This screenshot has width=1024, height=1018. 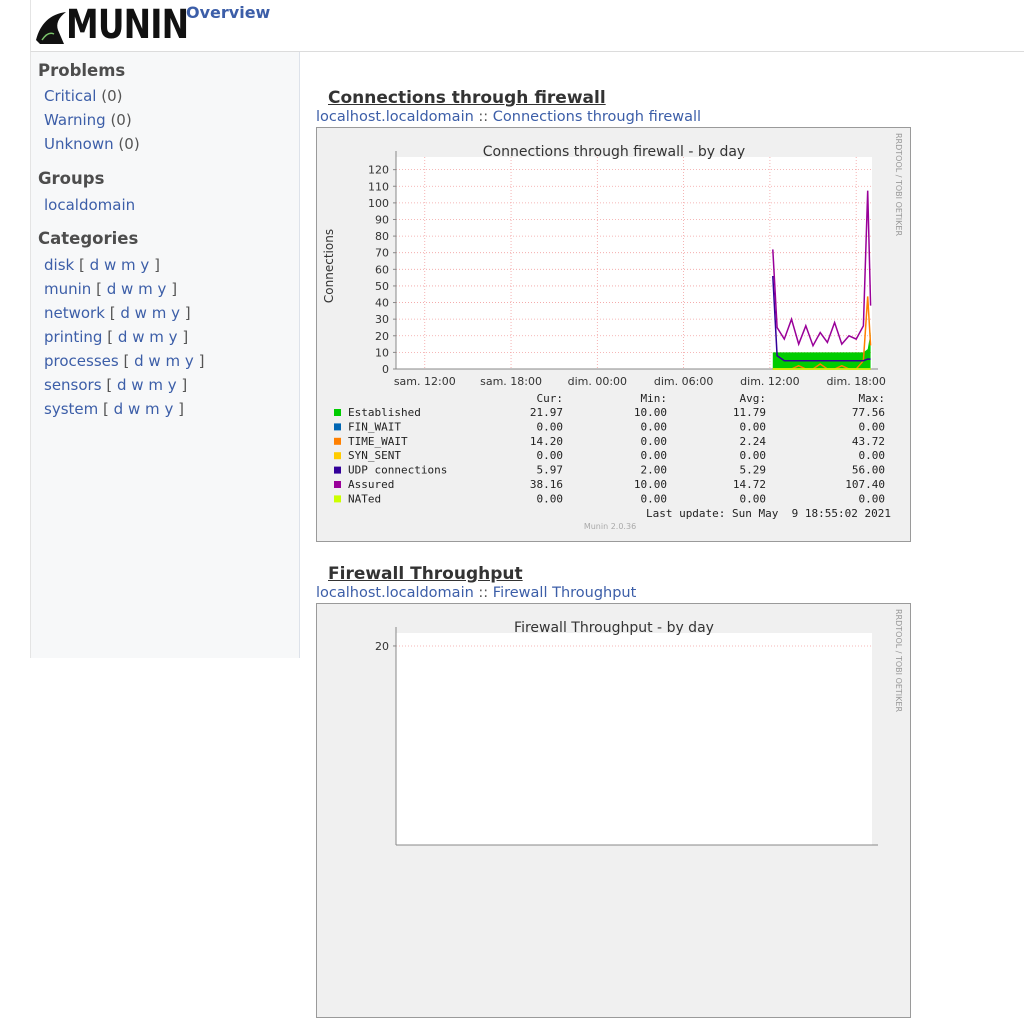 What do you see at coordinates (872, 398) in the screenshot?
I see `legend-column-header: Max:` at bounding box center [872, 398].